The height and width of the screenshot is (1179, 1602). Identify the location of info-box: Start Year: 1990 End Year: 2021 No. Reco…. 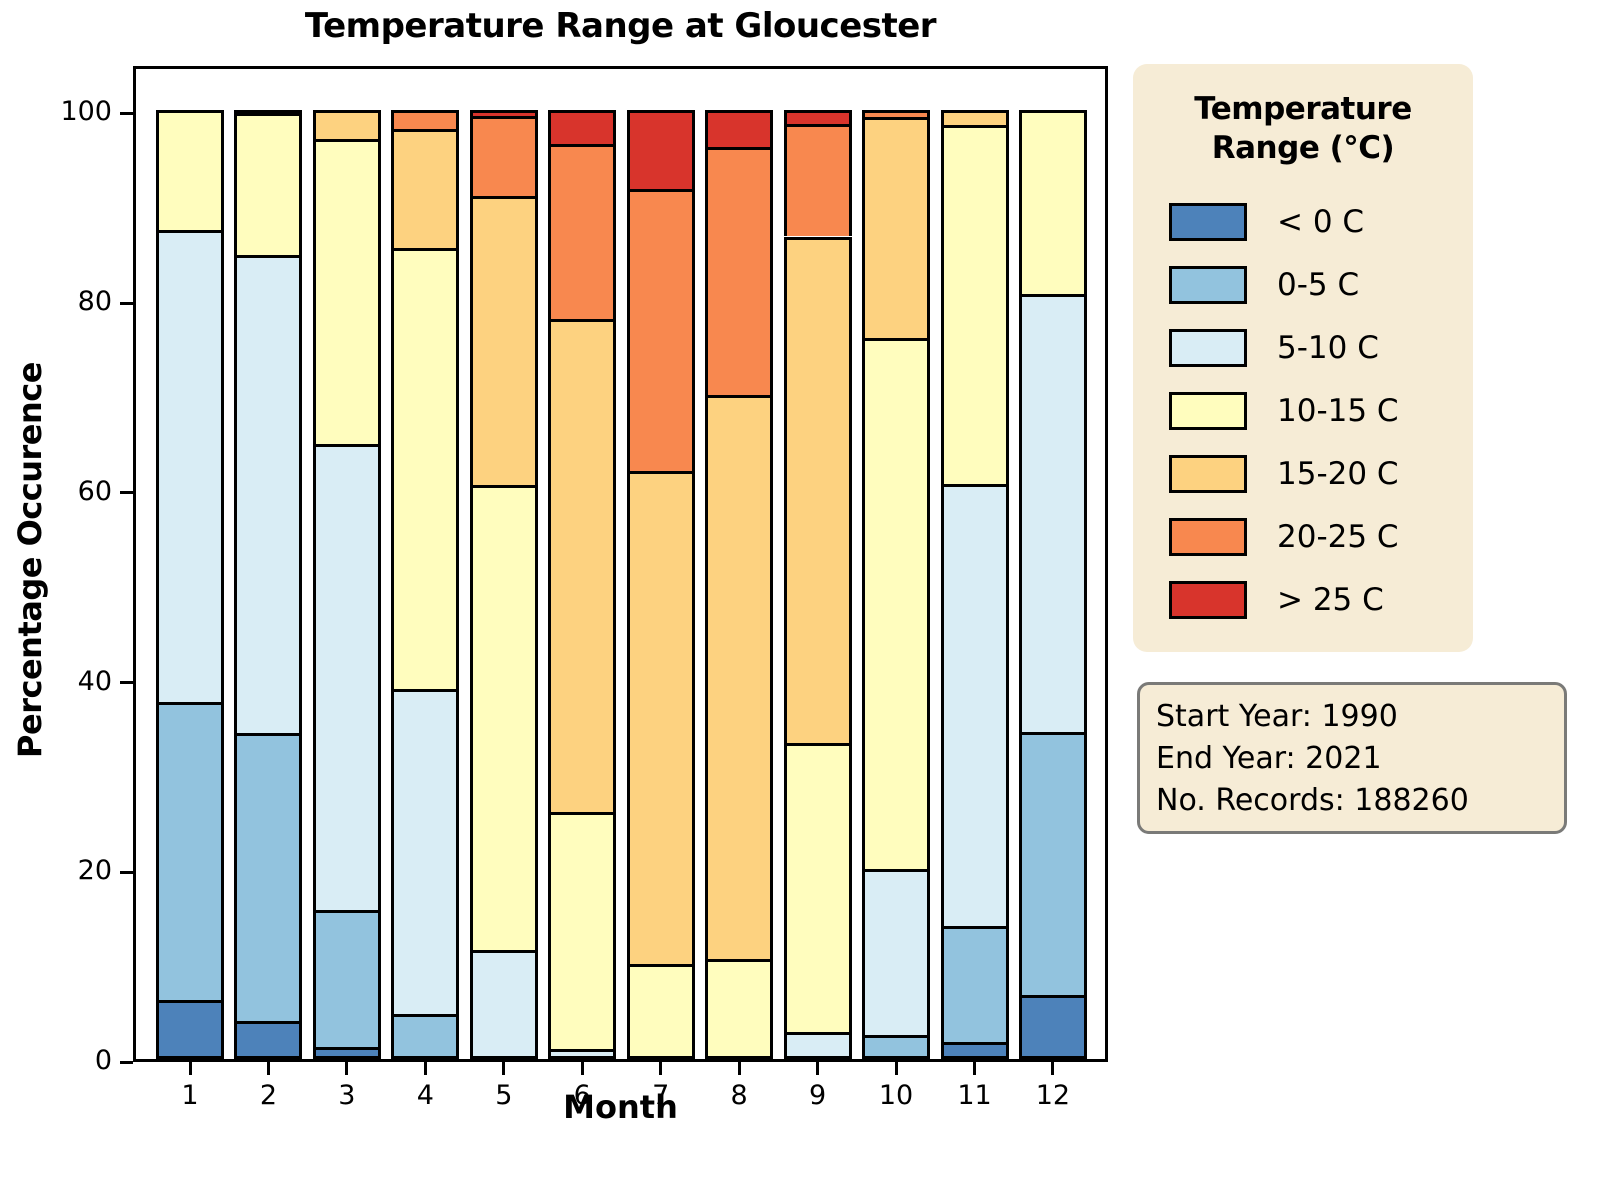
(1352, 758).